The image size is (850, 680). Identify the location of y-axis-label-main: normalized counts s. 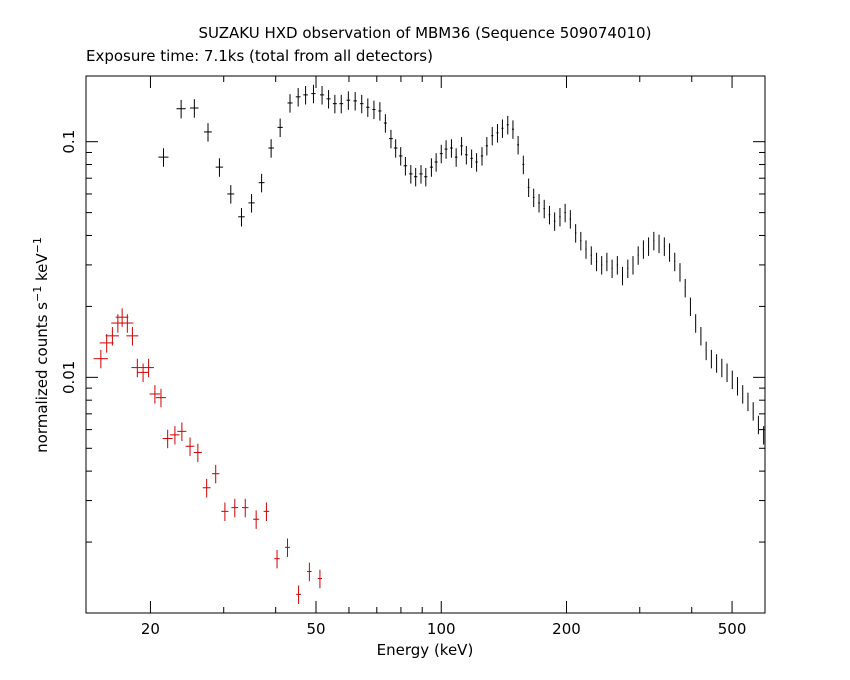
(42, 377).